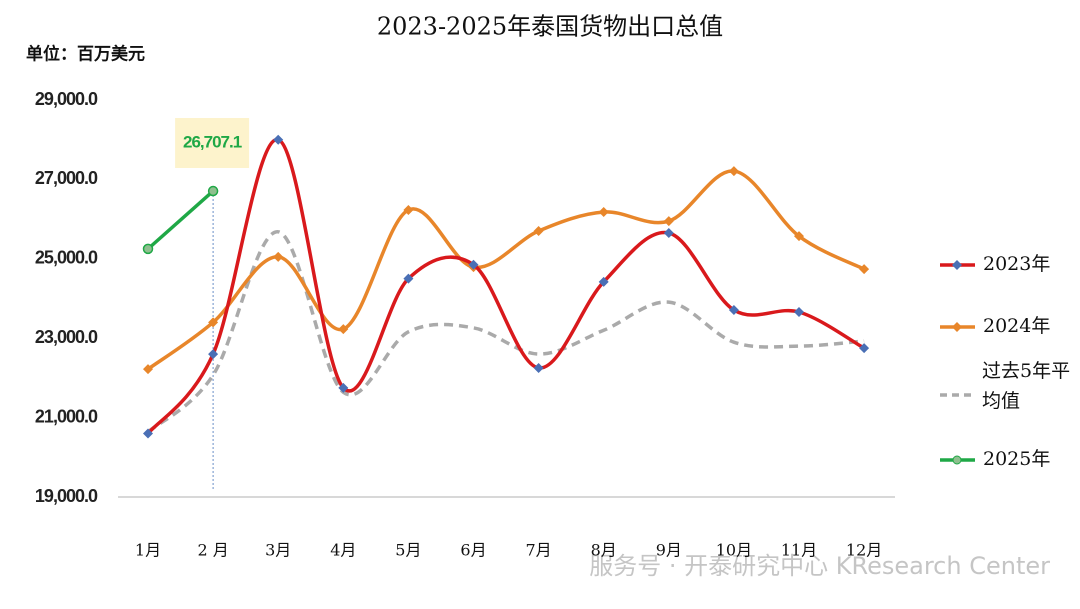 The height and width of the screenshot is (609, 1080). I want to click on watermark: 服务号 · 开泰研究中心 KResearch Center, so click(819, 566).